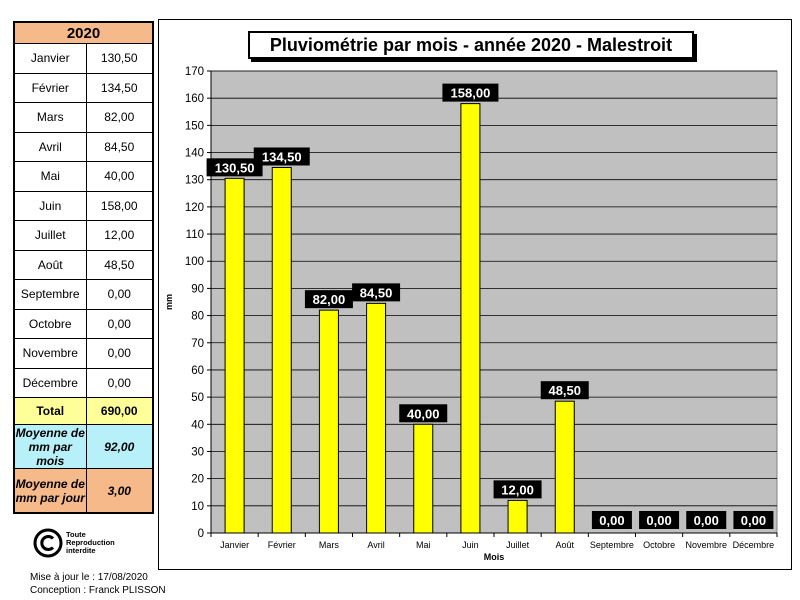  What do you see at coordinates (50, 264) in the screenshot?
I see `month-name: Août` at bounding box center [50, 264].